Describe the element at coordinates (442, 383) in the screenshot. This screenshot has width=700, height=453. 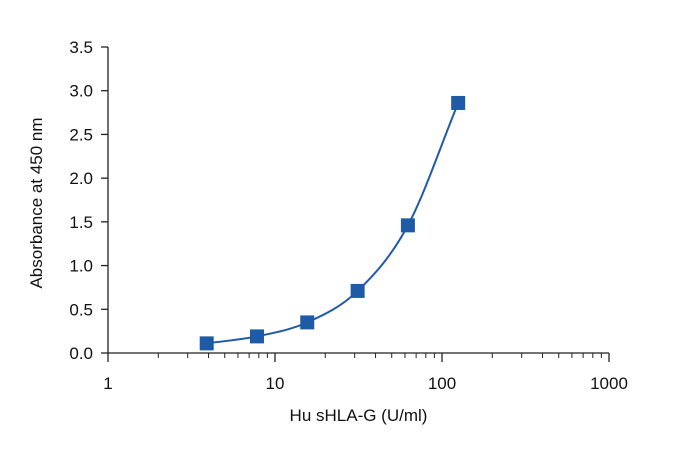
I see `x-tick-label: 100` at that location.